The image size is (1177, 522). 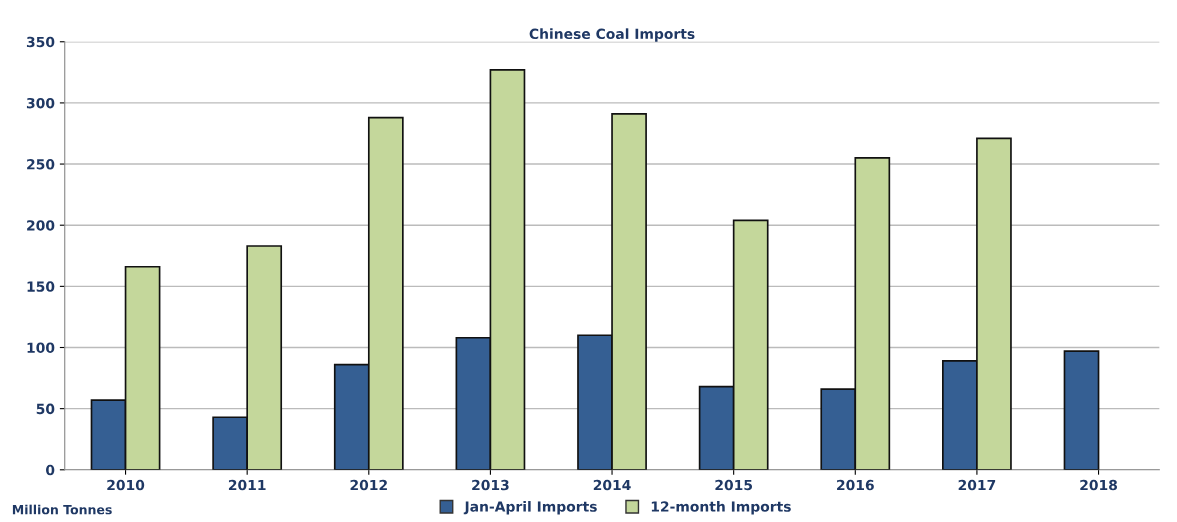 What do you see at coordinates (41, 164) in the screenshot?
I see `y-tick-label: 250` at bounding box center [41, 164].